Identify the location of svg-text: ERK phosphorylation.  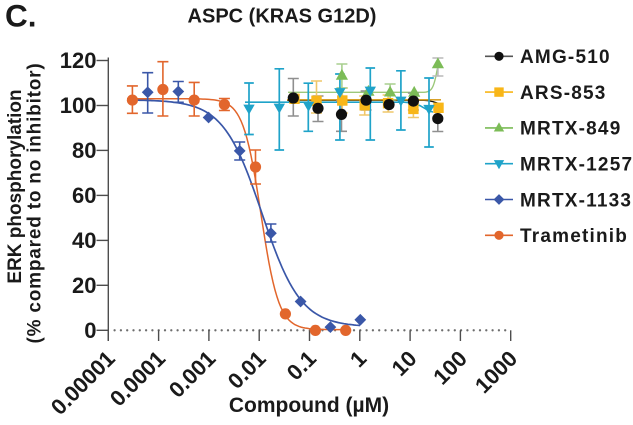
(15, 186).